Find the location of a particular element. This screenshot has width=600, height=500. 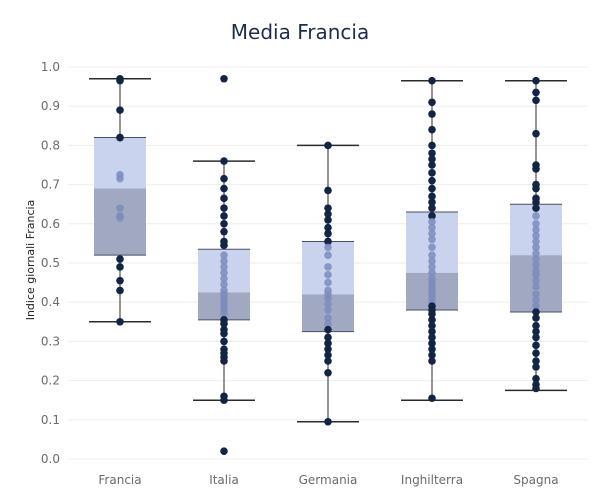

x-tick-label: Italia is located at coordinates (224, 480).